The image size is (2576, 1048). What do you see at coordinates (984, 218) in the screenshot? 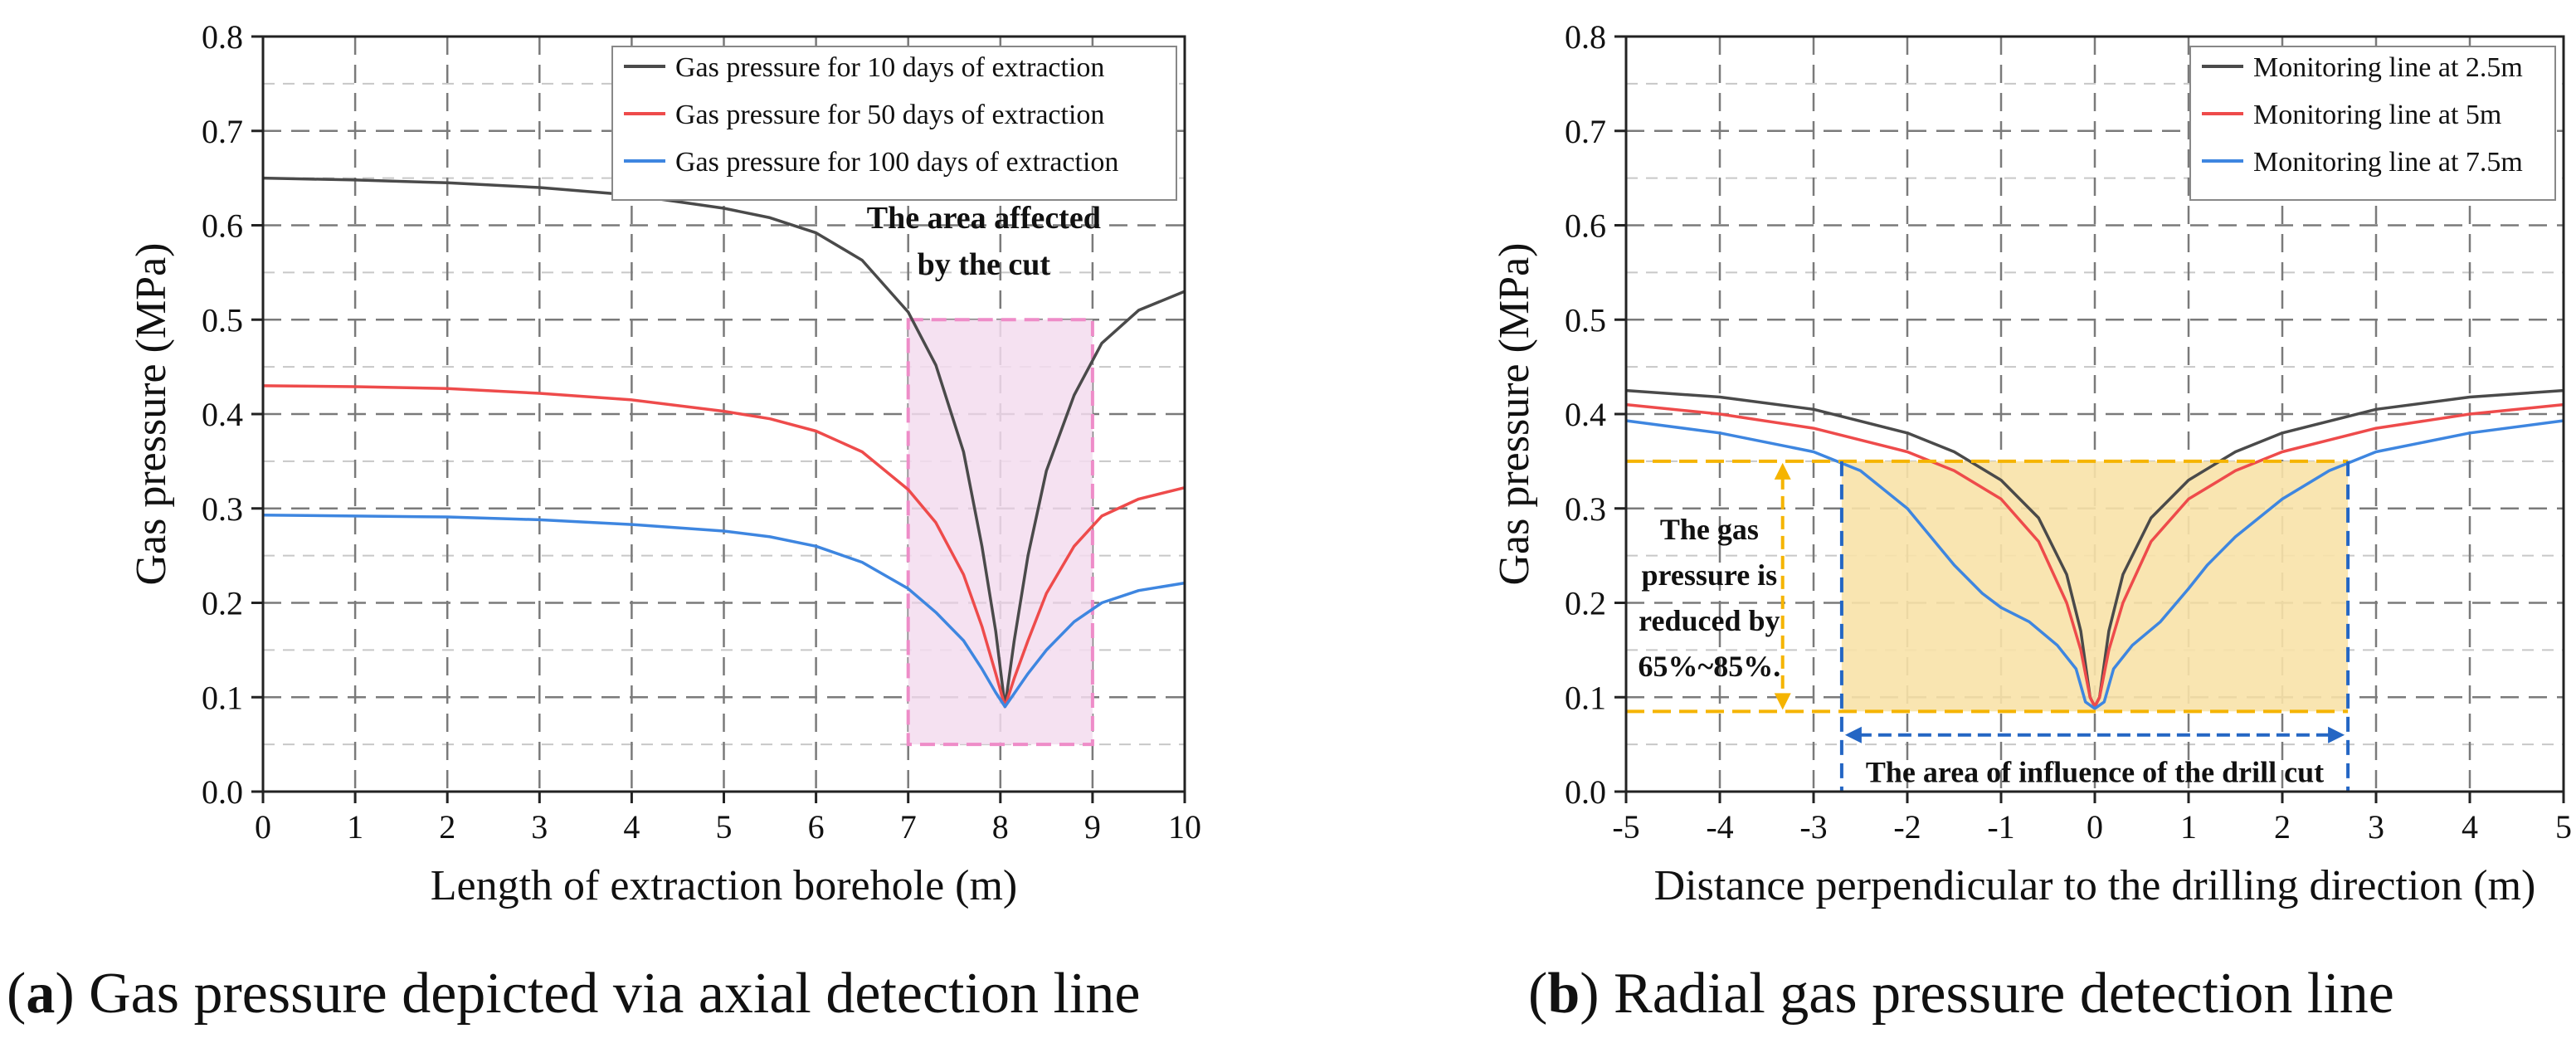
I see `cut-region-label-line: The area affected` at bounding box center [984, 218].